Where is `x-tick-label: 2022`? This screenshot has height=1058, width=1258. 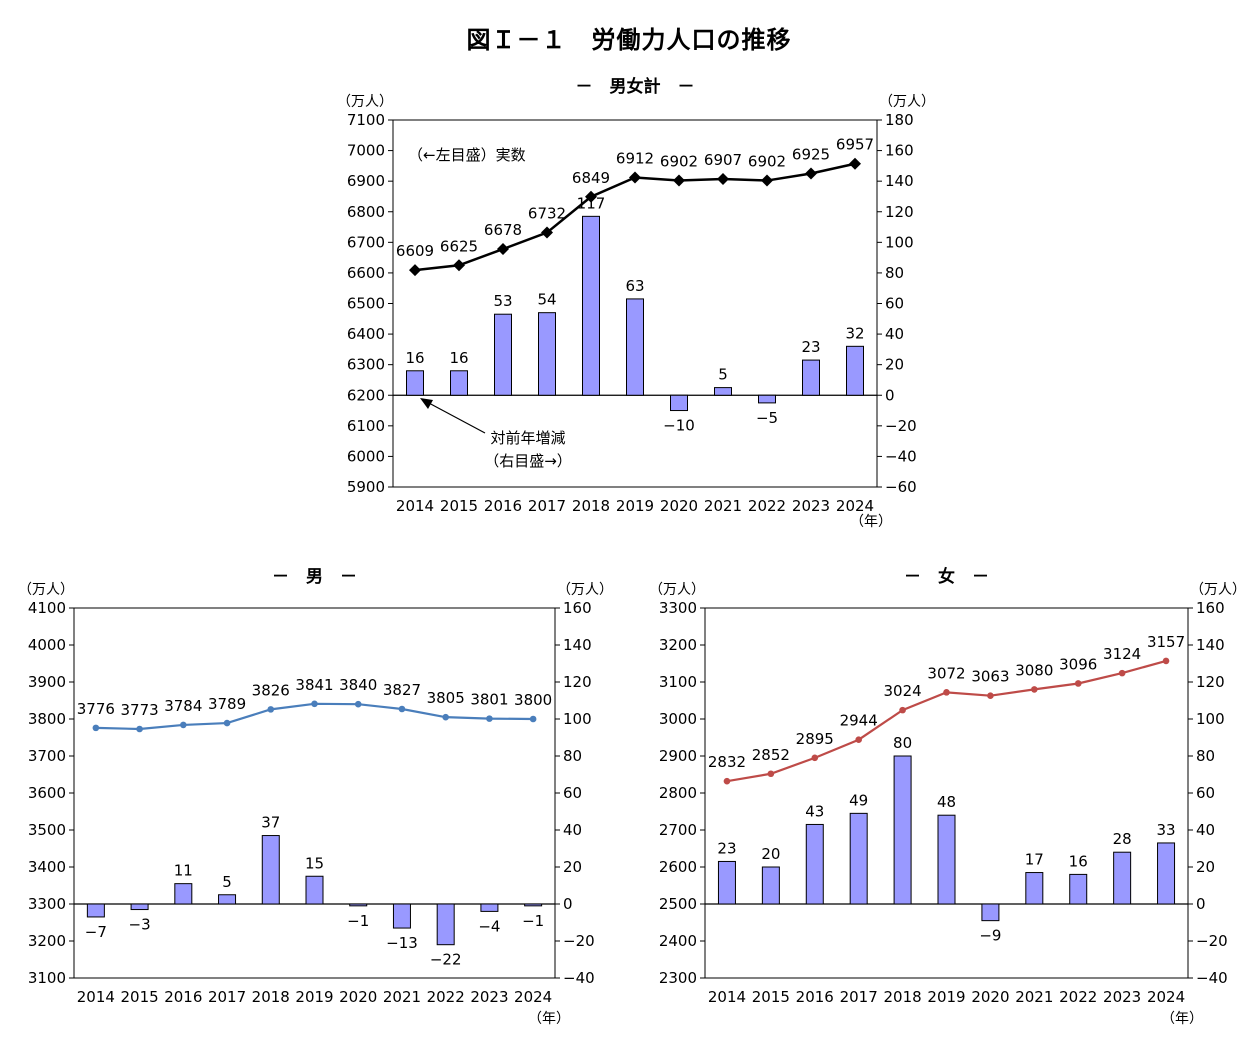
x-tick-label: 2022 is located at coordinates (446, 997).